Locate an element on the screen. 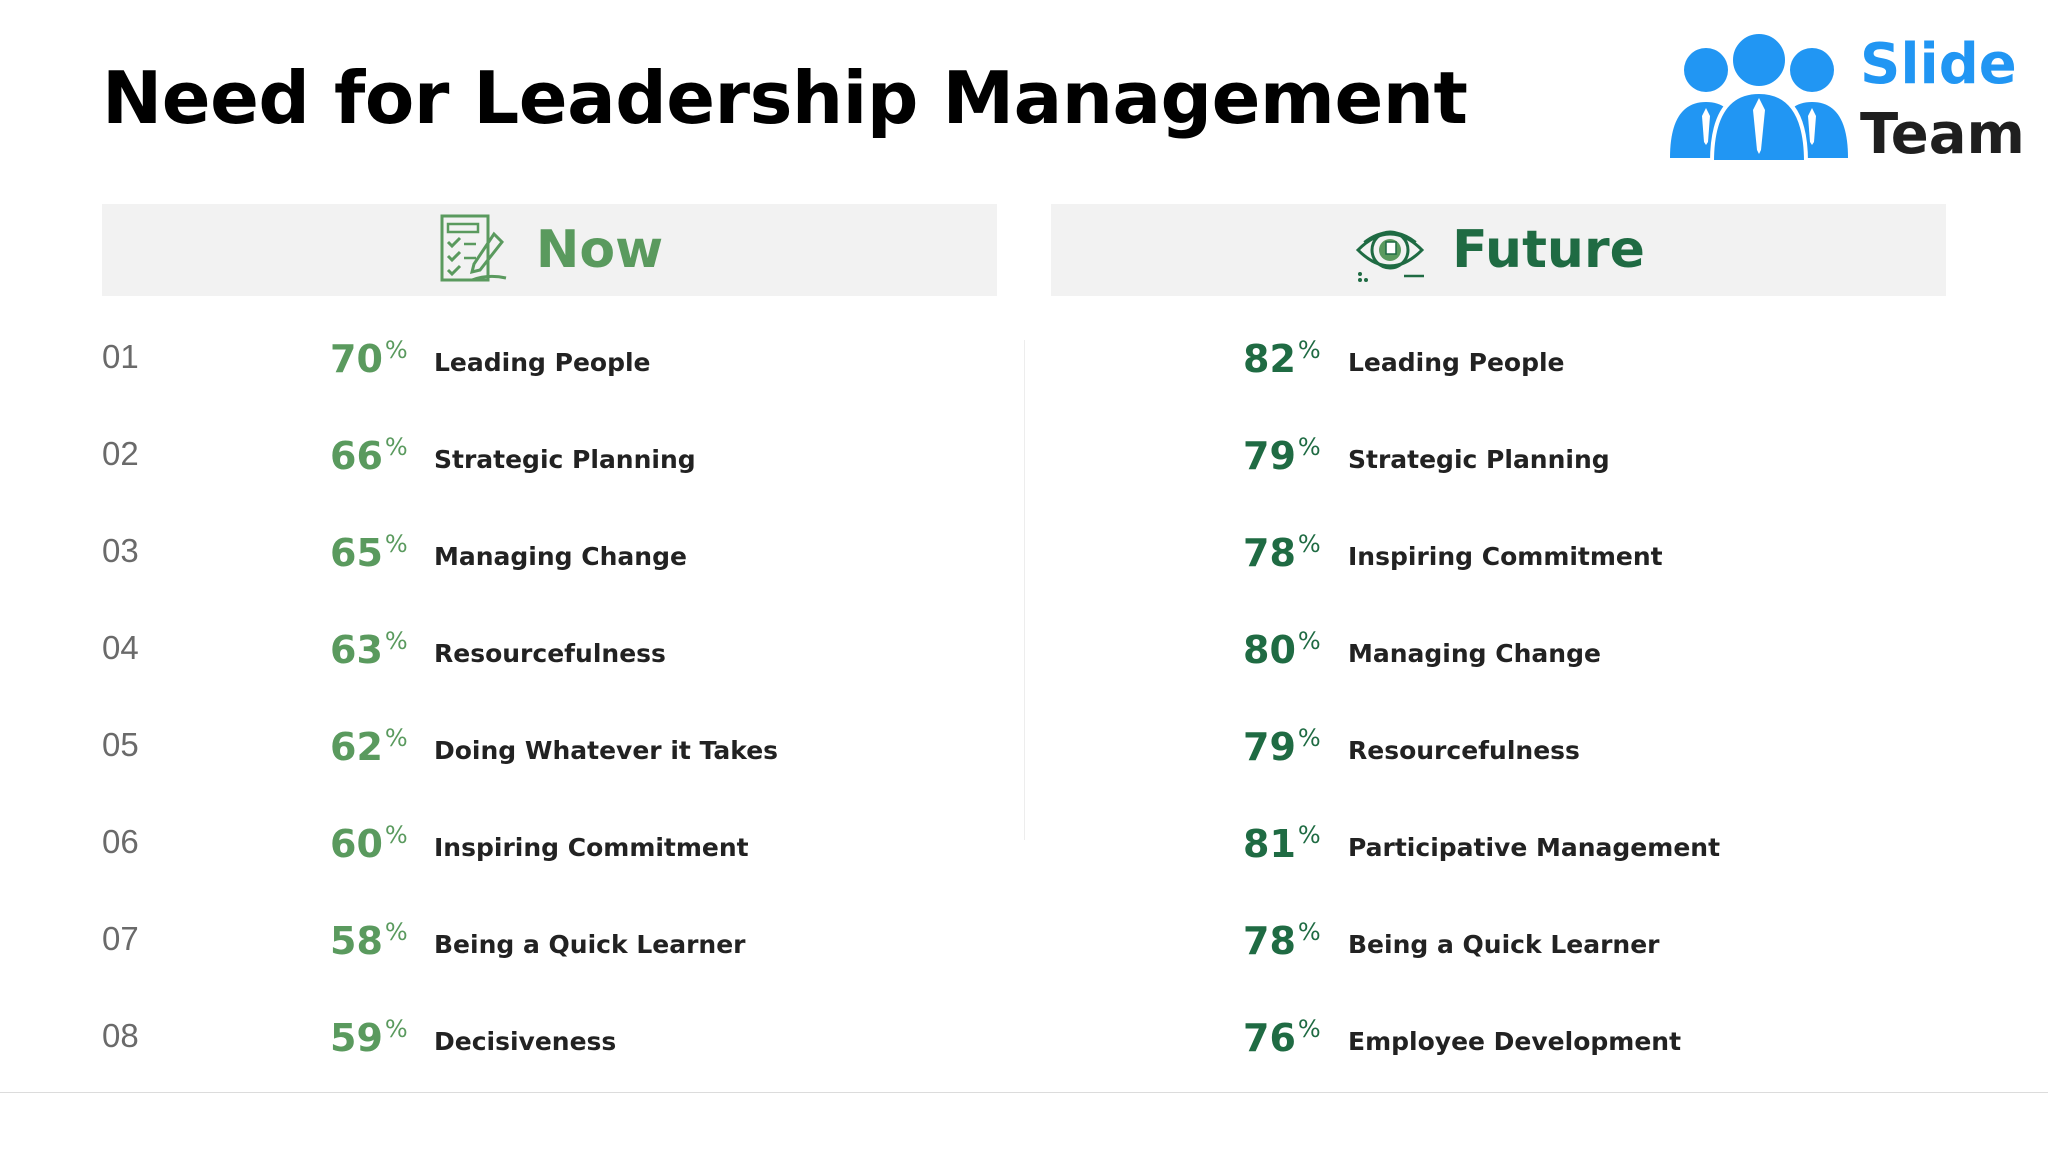 The width and height of the screenshot is (2048, 1152). percentage-number: 58 is located at coordinates (356, 941).